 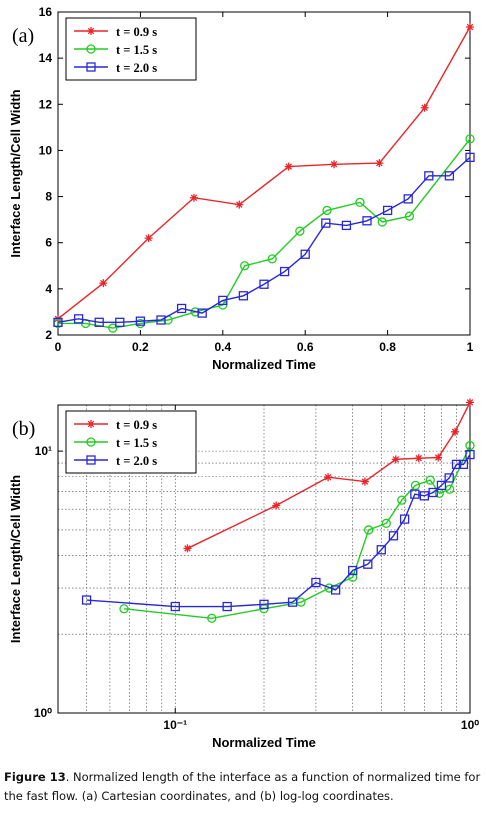 What do you see at coordinates (48, 335) in the screenshot?
I see `y-tick-label: 2` at bounding box center [48, 335].